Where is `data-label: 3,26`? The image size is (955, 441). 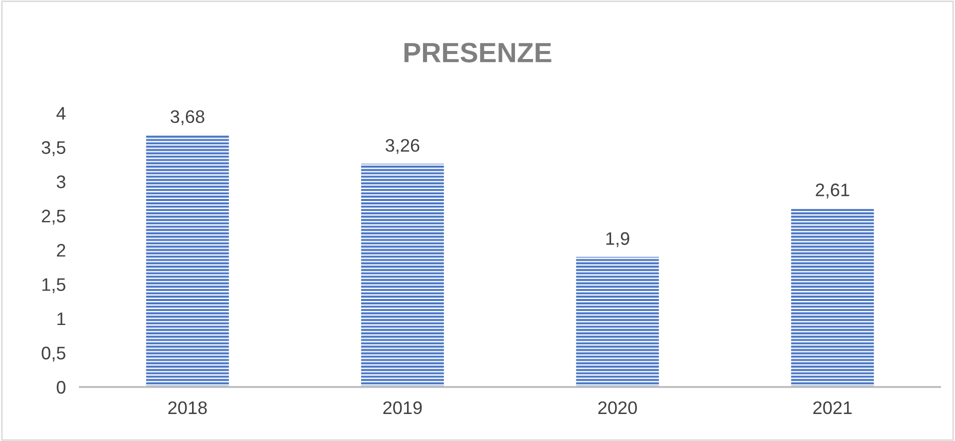
data-label: 3,26 is located at coordinates (403, 146).